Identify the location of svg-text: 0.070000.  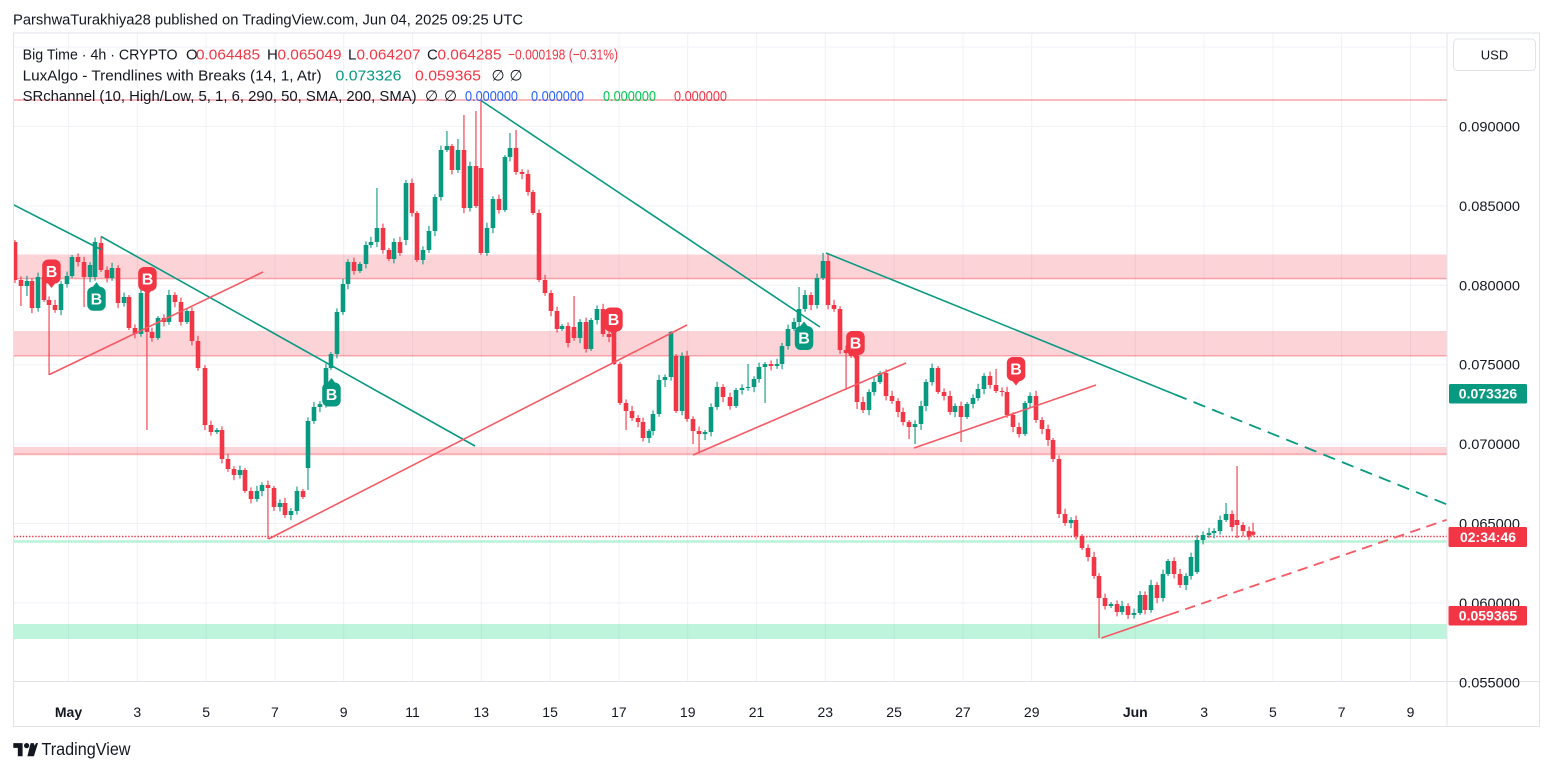
(1489, 444).